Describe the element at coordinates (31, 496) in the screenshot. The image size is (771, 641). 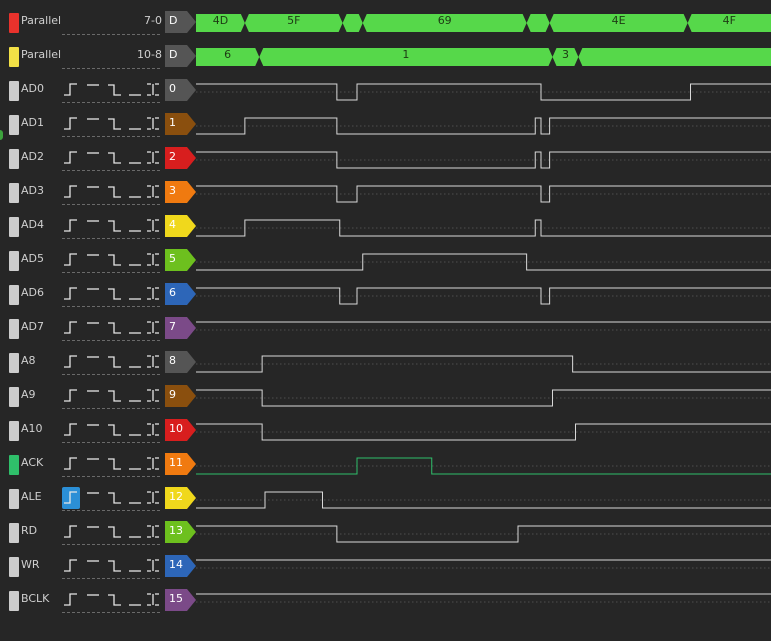
I see `channel-name: ALE` at that location.